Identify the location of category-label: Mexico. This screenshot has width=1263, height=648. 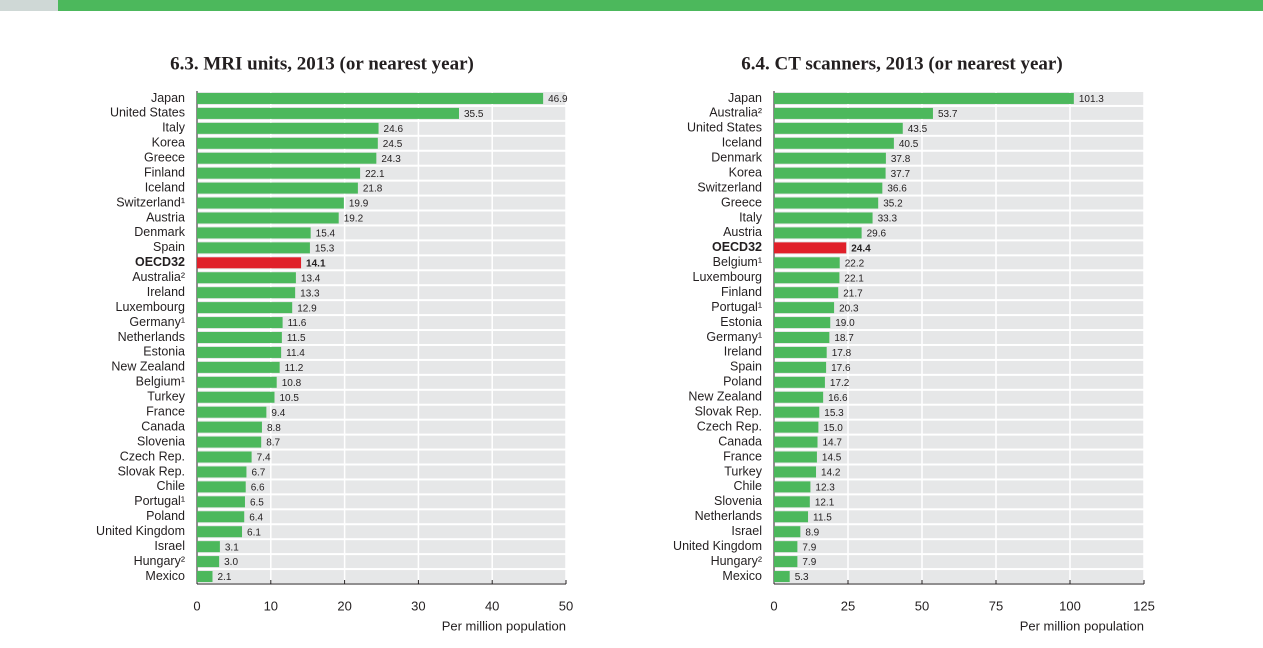
(165, 576).